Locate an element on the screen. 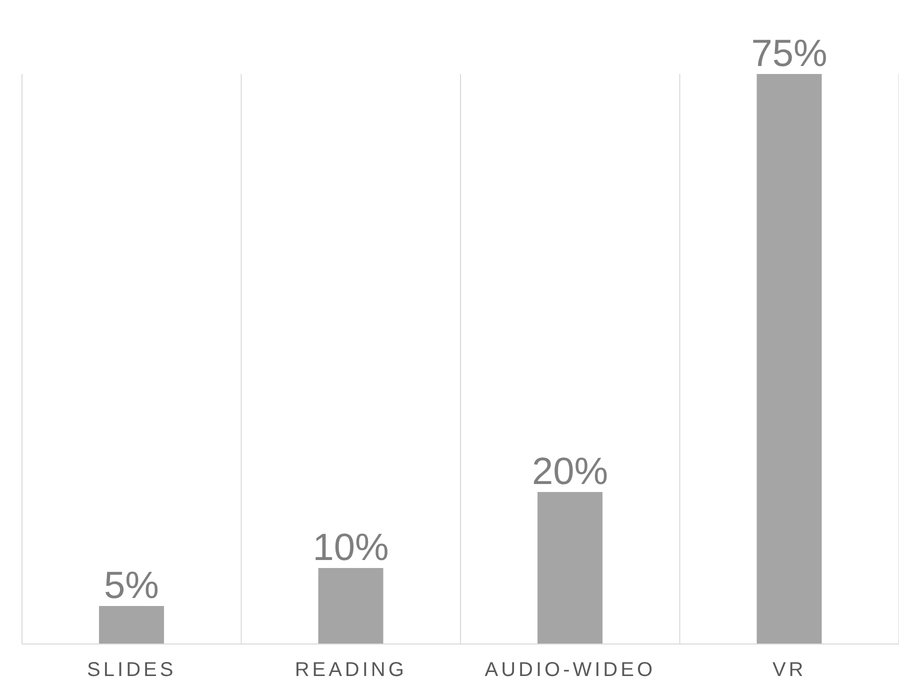 Image resolution: width=899 pixels, height=688 pixels. data-label: 5% is located at coordinates (131, 586).